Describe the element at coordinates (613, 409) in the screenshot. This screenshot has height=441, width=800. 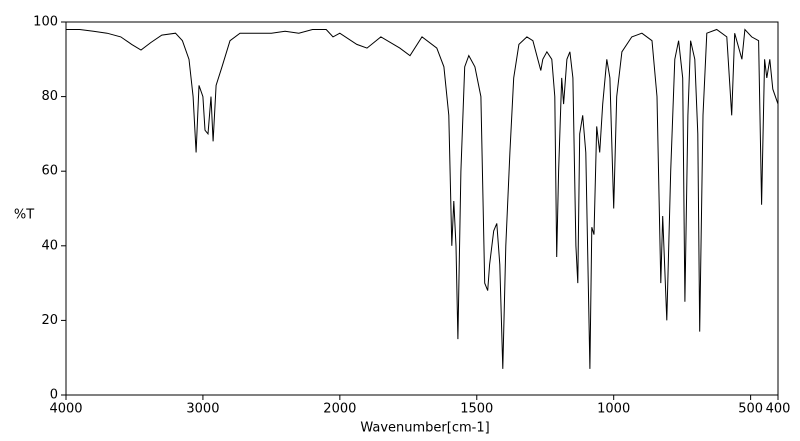
I see `x-tick-label: 1000` at that location.